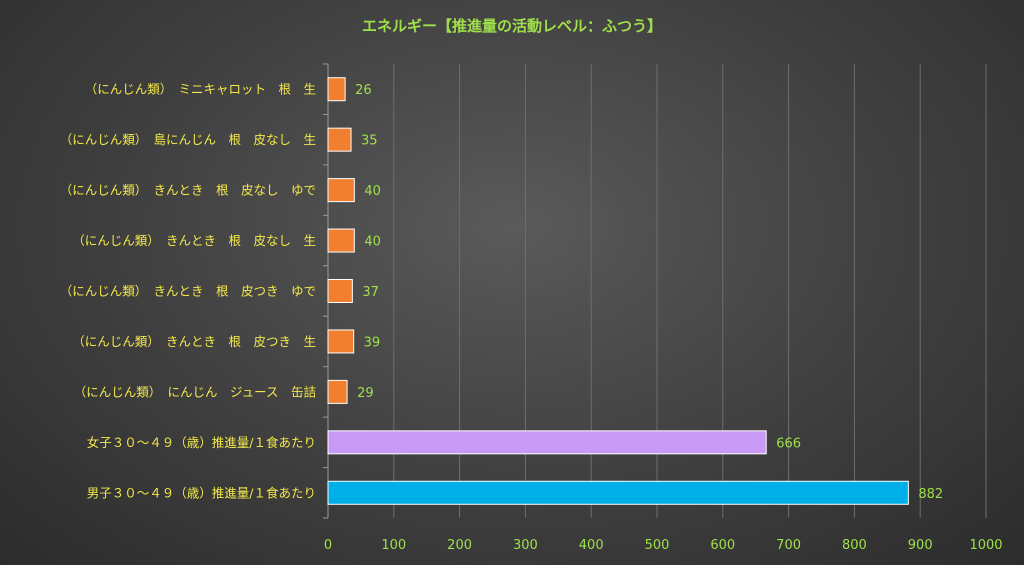 The image size is (1024, 565). Describe the element at coordinates (200, 89) in the screenshot. I see `category-label: （にんじん類） ミニキャロット 根 生` at that location.